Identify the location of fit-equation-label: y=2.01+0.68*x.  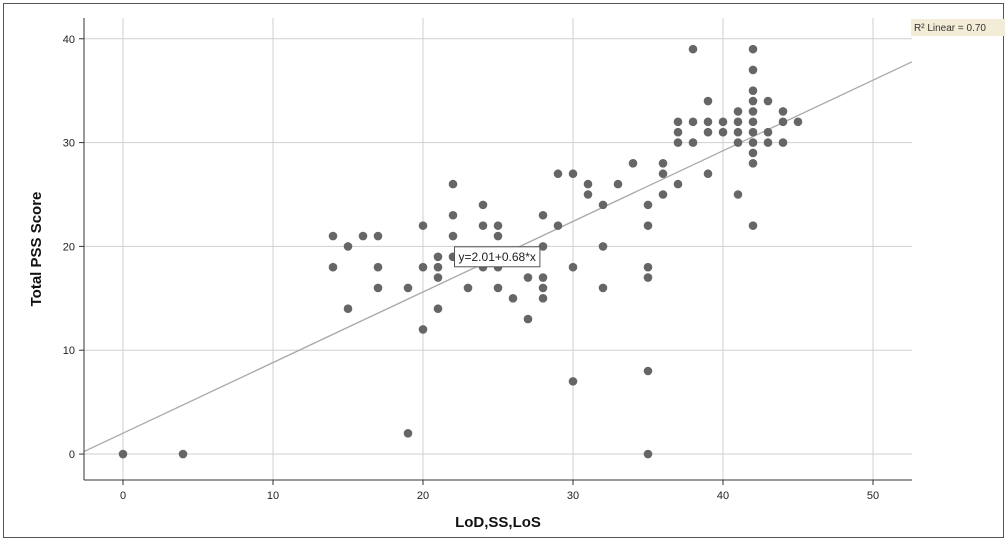
(497, 257).